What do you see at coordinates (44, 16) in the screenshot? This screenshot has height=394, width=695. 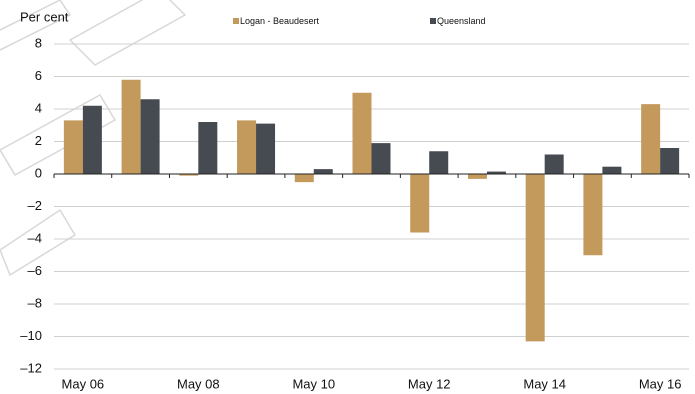 I see `y-axis-label: Per cent` at bounding box center [44, 16].